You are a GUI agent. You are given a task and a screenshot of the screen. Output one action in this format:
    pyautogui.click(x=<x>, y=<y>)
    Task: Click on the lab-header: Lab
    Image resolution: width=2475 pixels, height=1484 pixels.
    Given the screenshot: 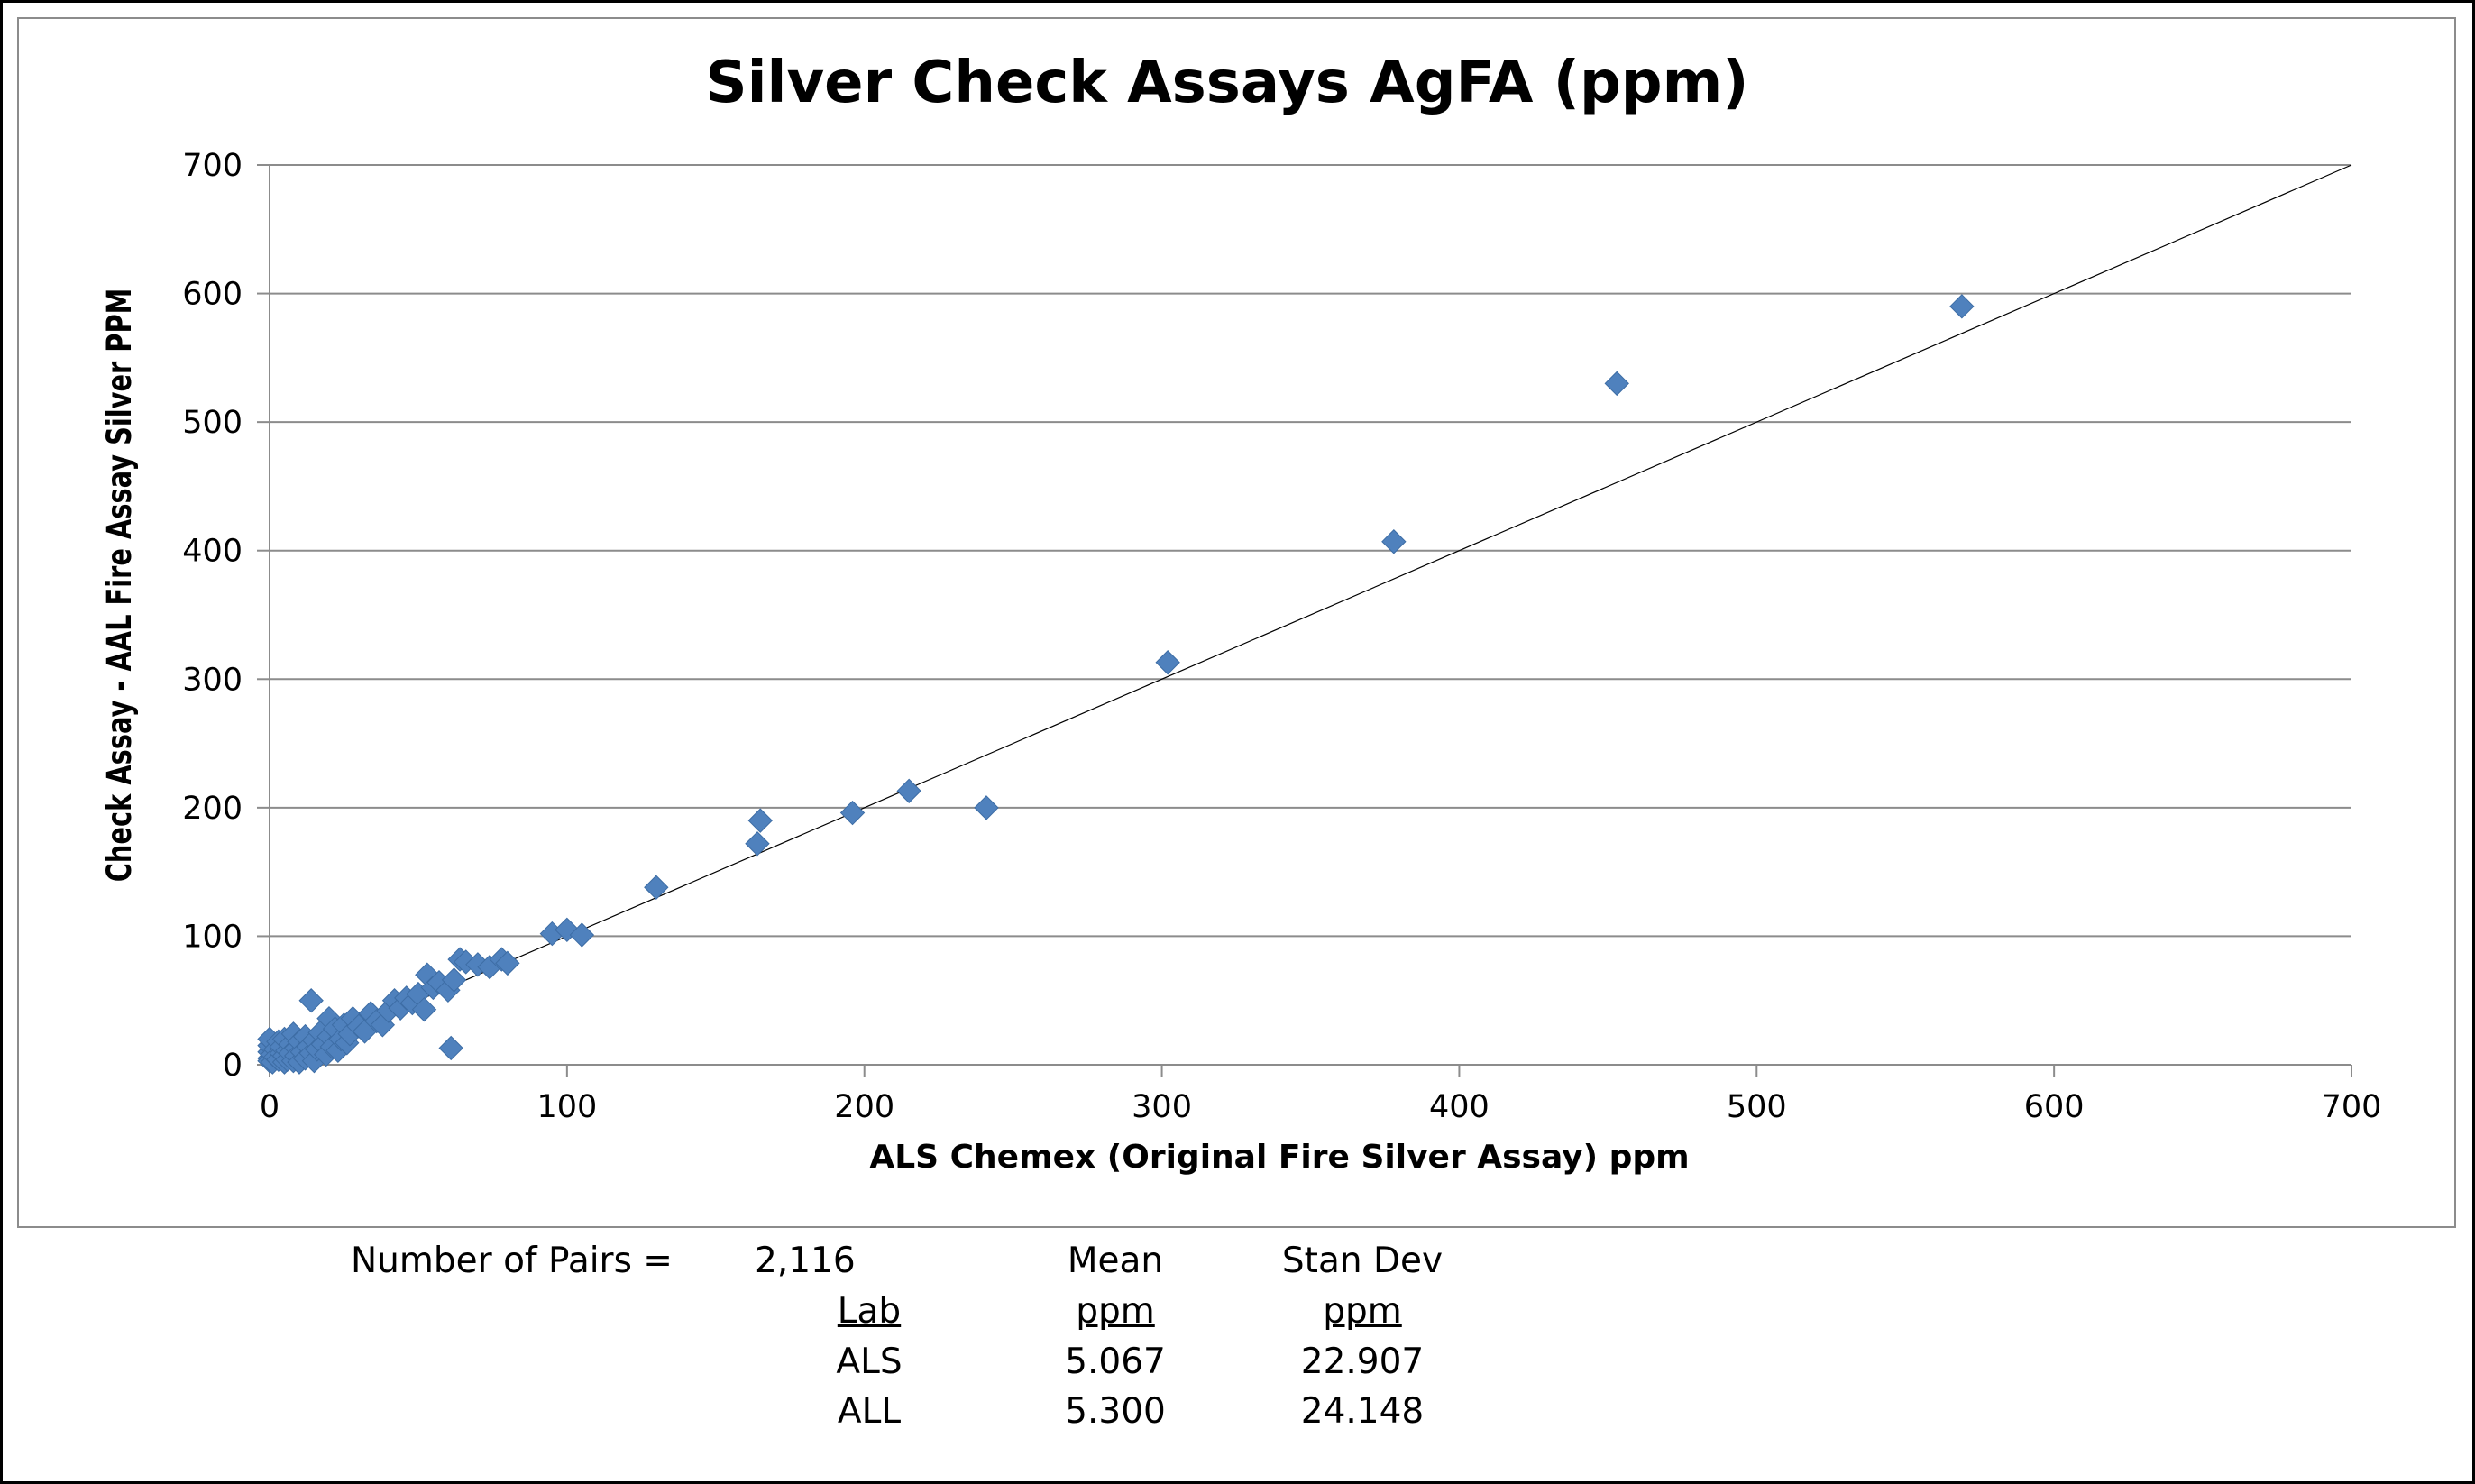 What is the action you would take?
    pyautogui.click(x=869, y=1311)
    